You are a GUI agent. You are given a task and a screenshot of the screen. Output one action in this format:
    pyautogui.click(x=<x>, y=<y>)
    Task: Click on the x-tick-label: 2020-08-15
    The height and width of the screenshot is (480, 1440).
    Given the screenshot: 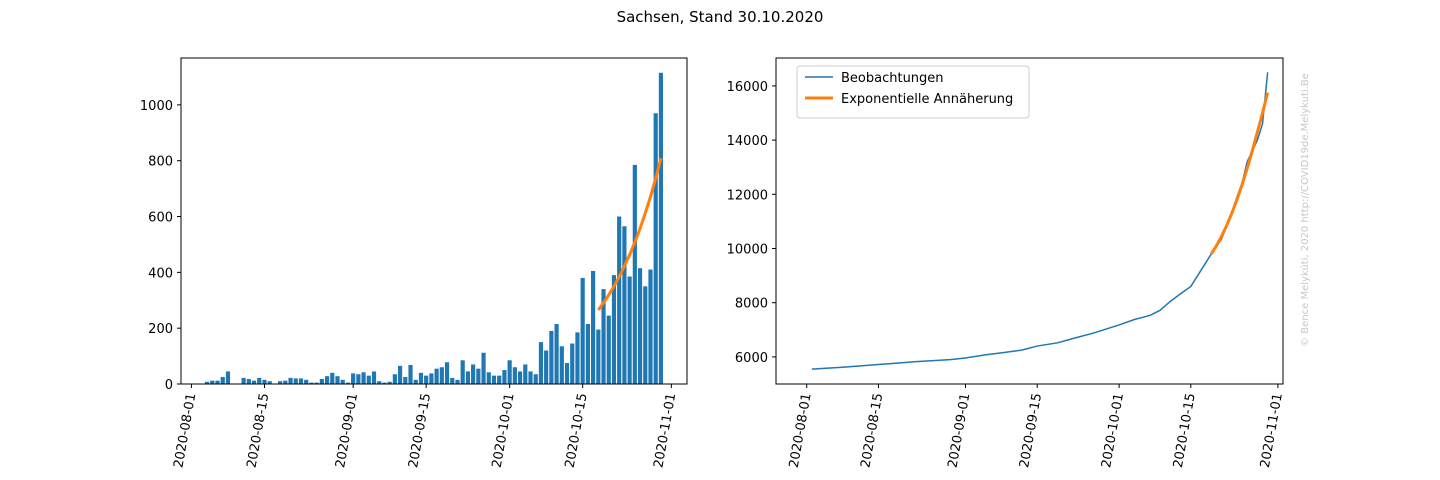 What is the action you would take?
    pyautogui.click(x=259, y=430)
    